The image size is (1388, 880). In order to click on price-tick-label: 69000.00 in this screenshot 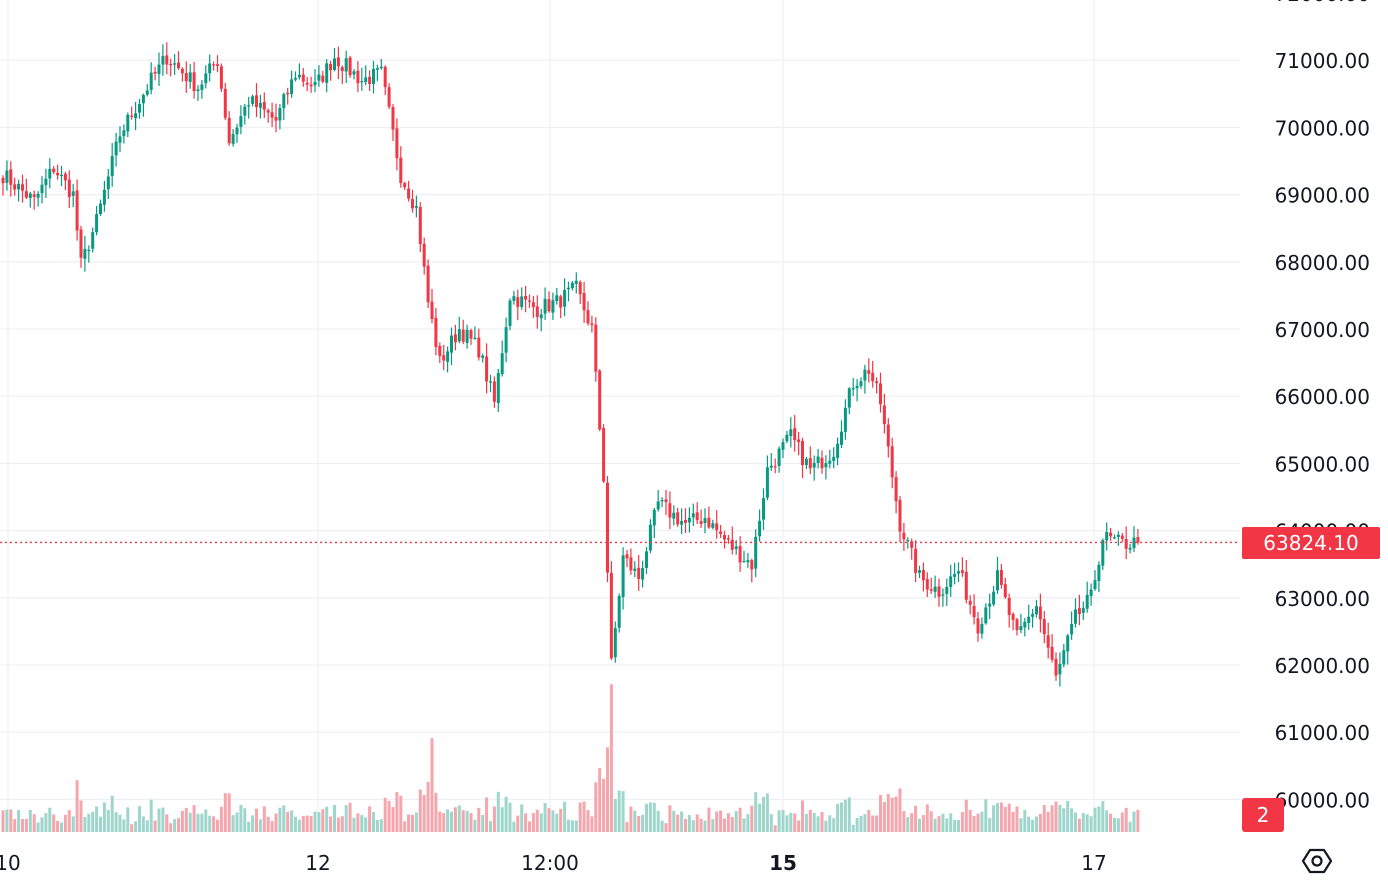, I will do `click(1322, 196)`.